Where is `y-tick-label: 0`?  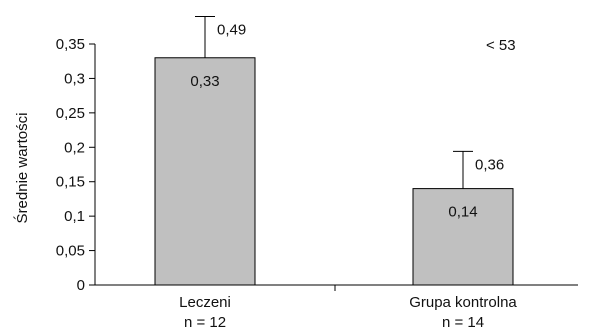
y-tick-label: 0 is located at coordinates (81, 285).